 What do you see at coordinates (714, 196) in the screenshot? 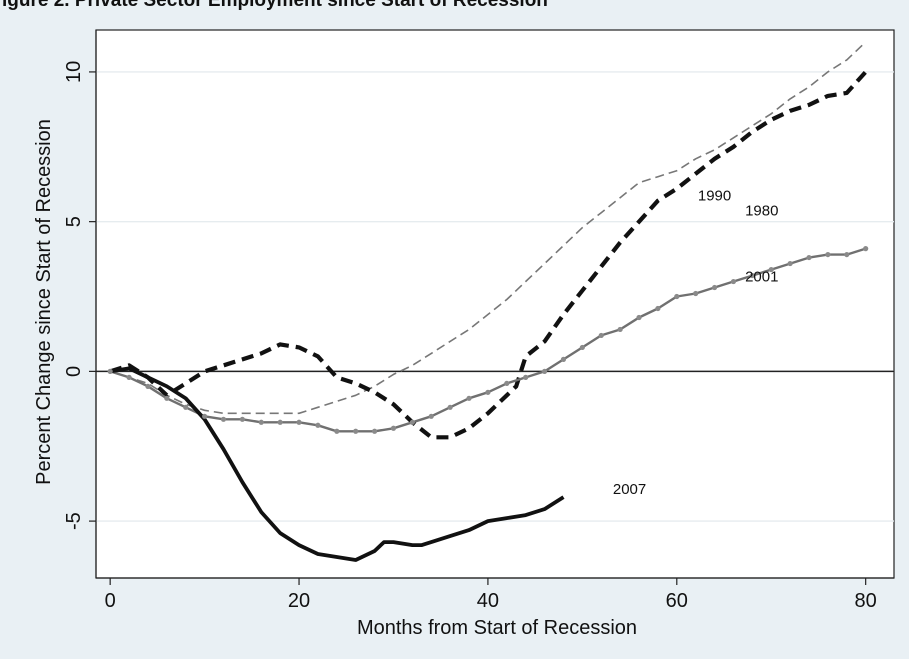
I see `series-label-1990: 1990` at bounding box center [714, 196].